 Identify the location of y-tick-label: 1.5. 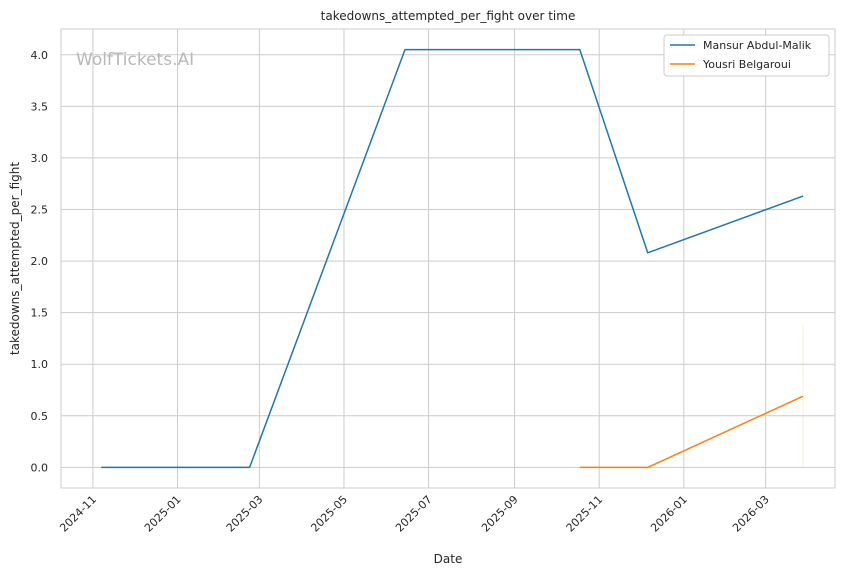
(40, 313).